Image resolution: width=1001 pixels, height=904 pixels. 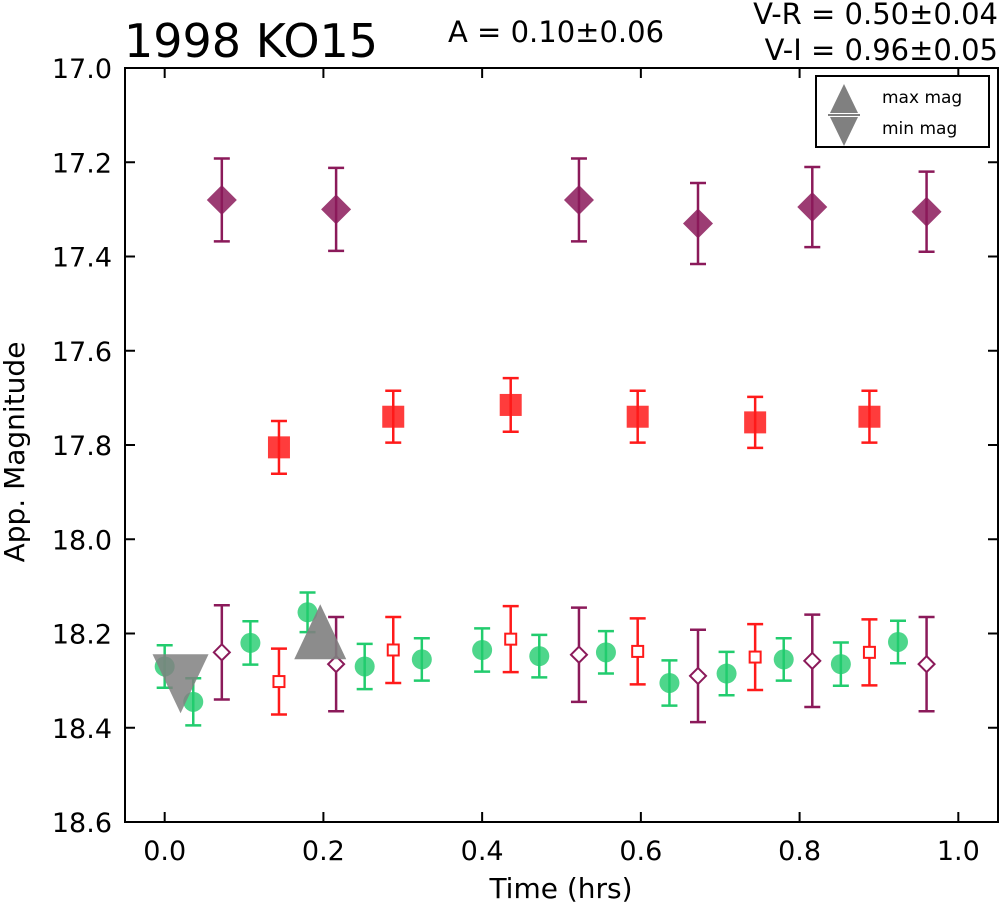 What do you see at coordinates (844, 115) in the screenshot?
I see `legend-markers` at bounding box center [844, 115].